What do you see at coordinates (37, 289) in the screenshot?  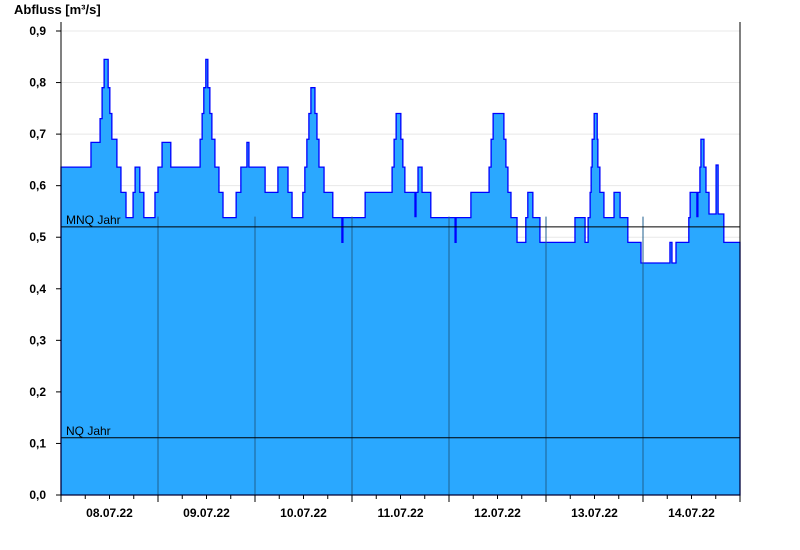 I see `y-tick-label: 0,4` at bounding box center [37, 289].